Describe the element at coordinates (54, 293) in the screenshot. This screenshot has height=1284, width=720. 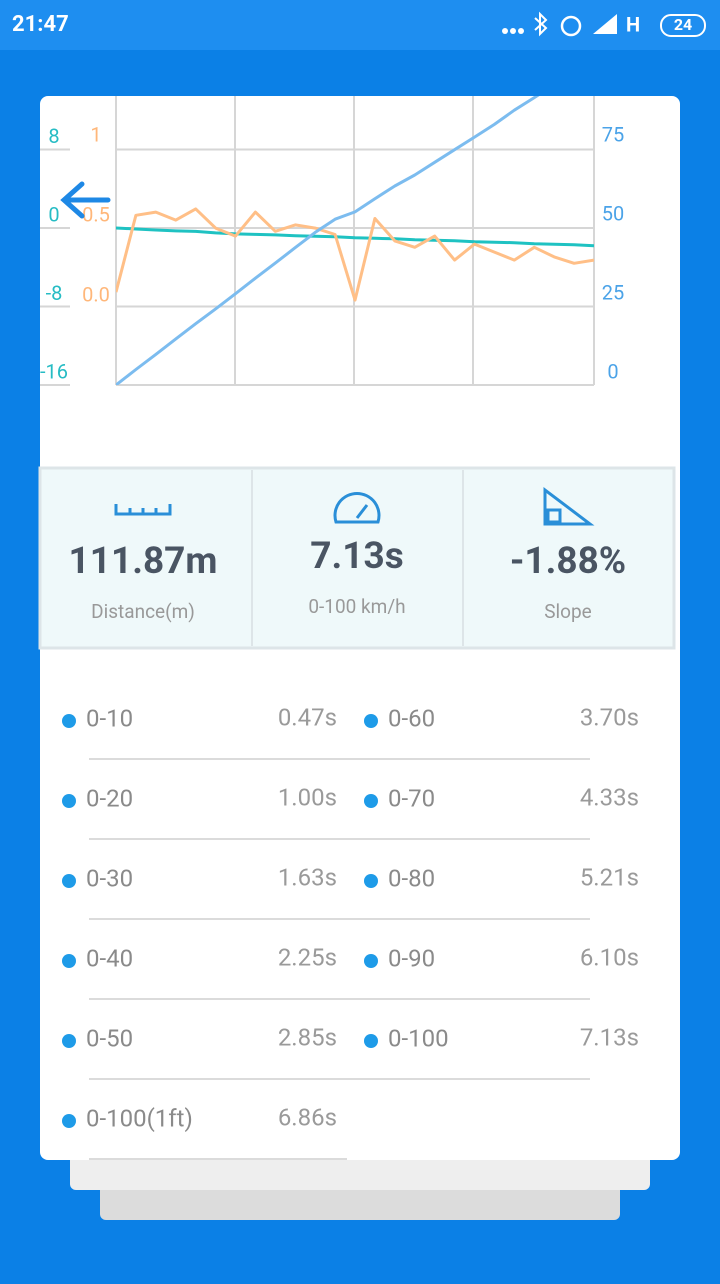
I see `y-tick-label: -8` at that location.